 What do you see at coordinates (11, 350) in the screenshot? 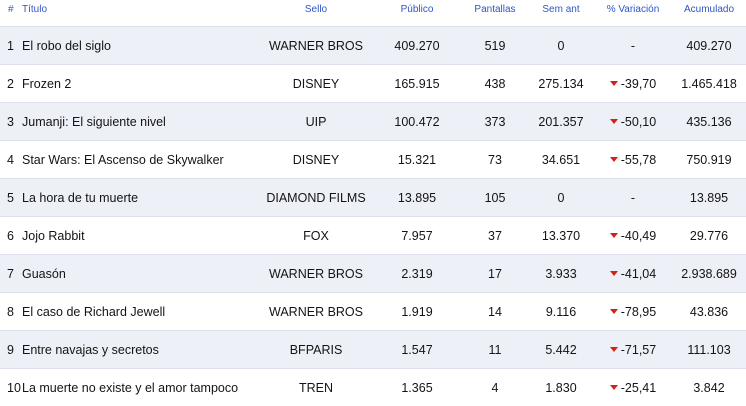
I see `rank-cell: 9` at bounding box center [11, 350].